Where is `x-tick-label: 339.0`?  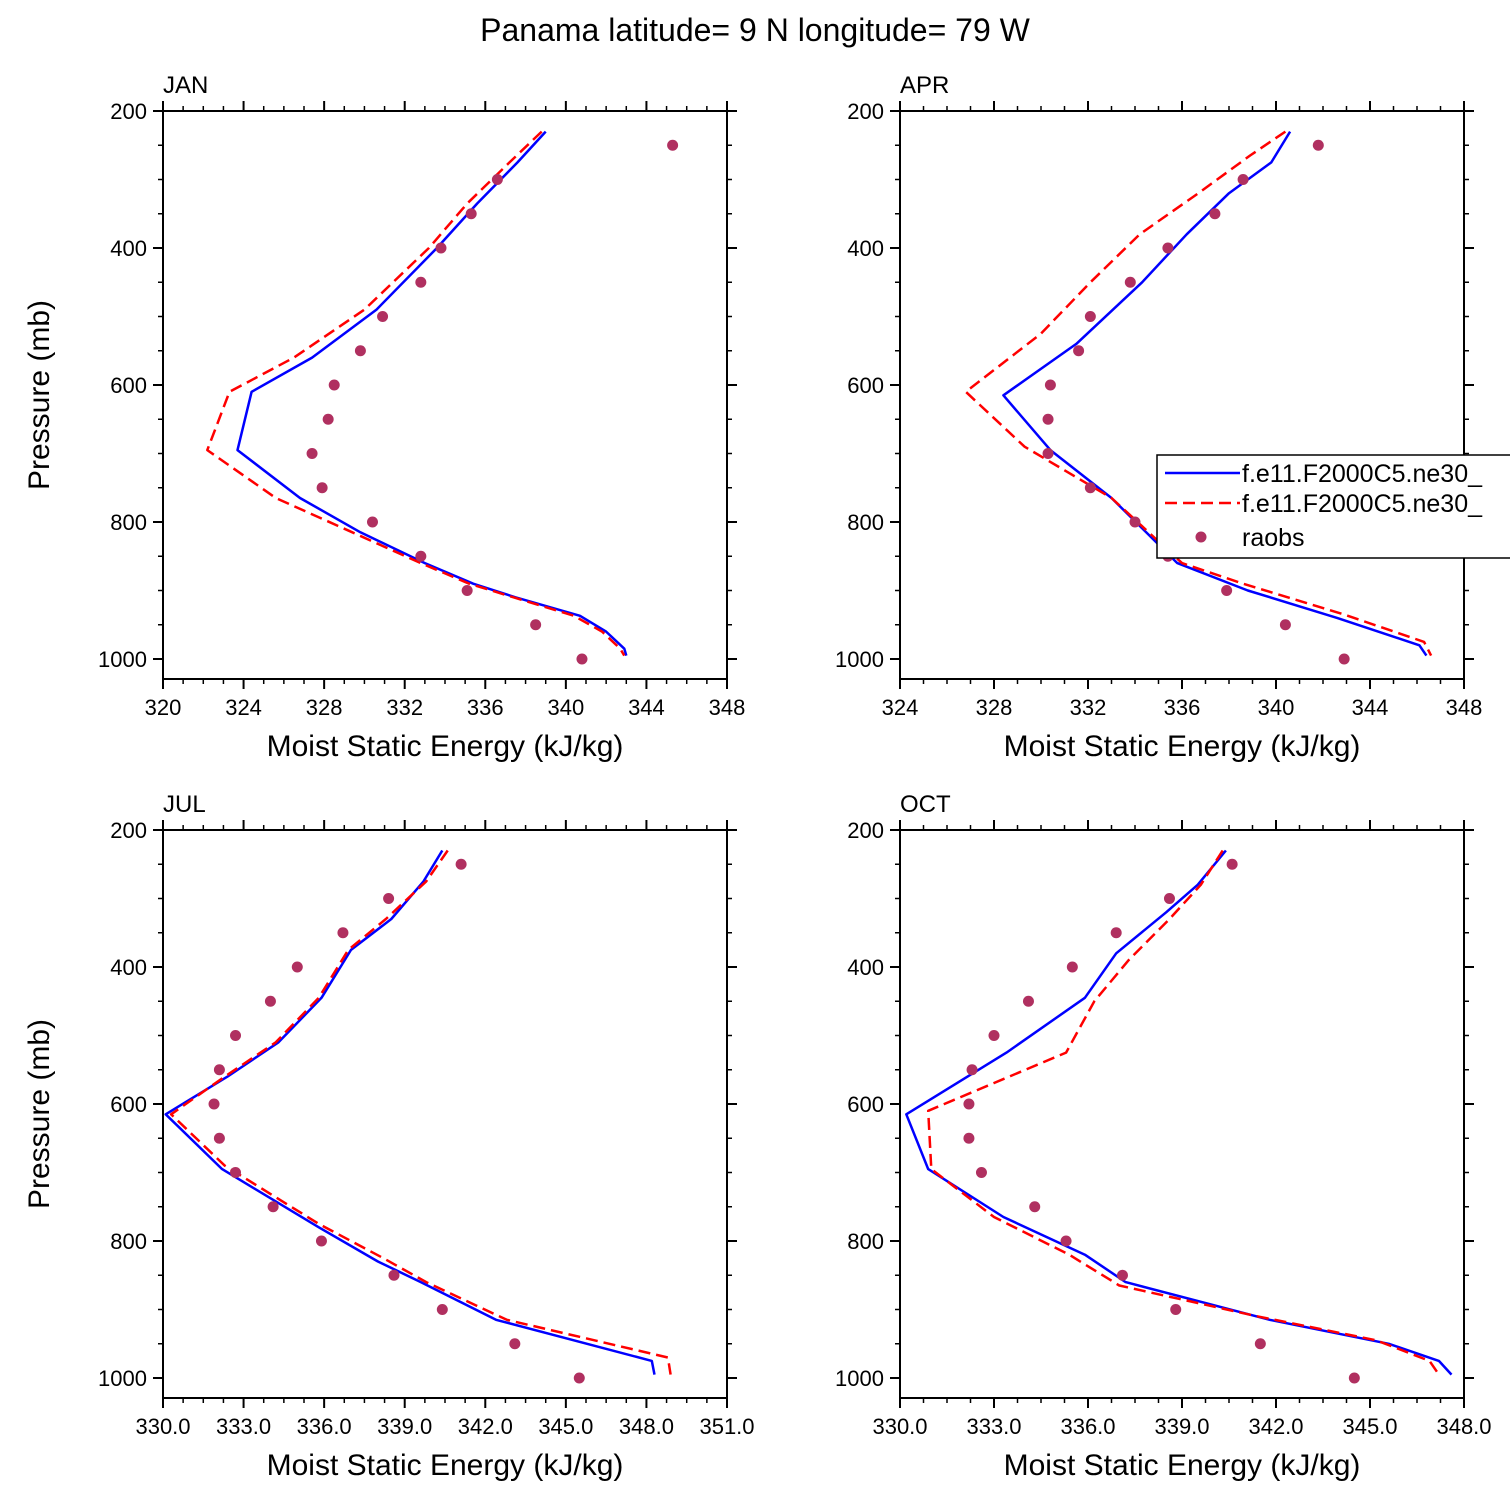 x-tick-label: 339.0 is located at coordinates (1181, 1426).